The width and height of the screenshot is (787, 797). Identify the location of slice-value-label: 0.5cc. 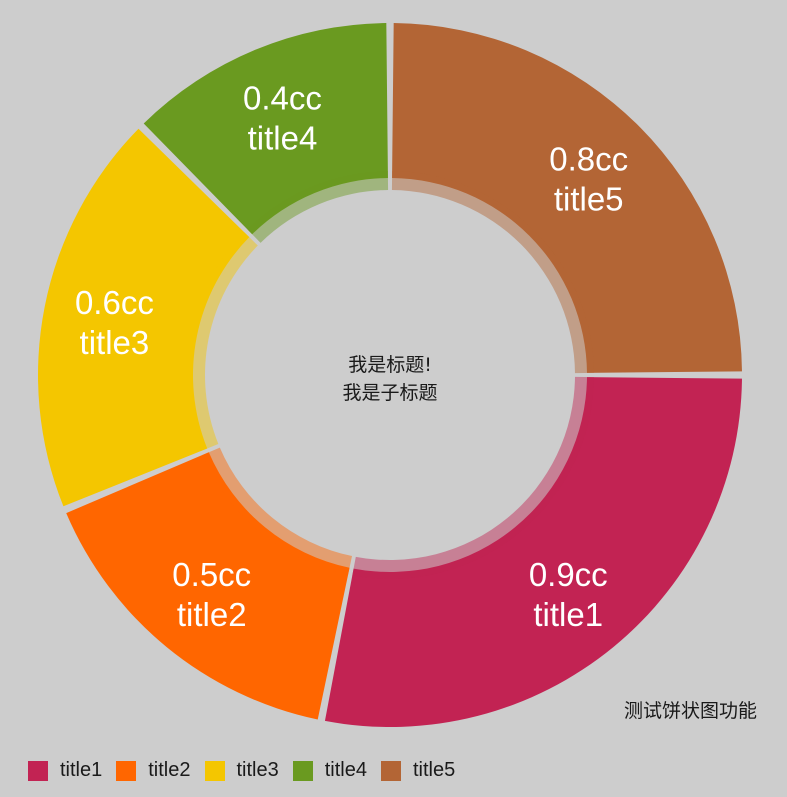
(211, 574).